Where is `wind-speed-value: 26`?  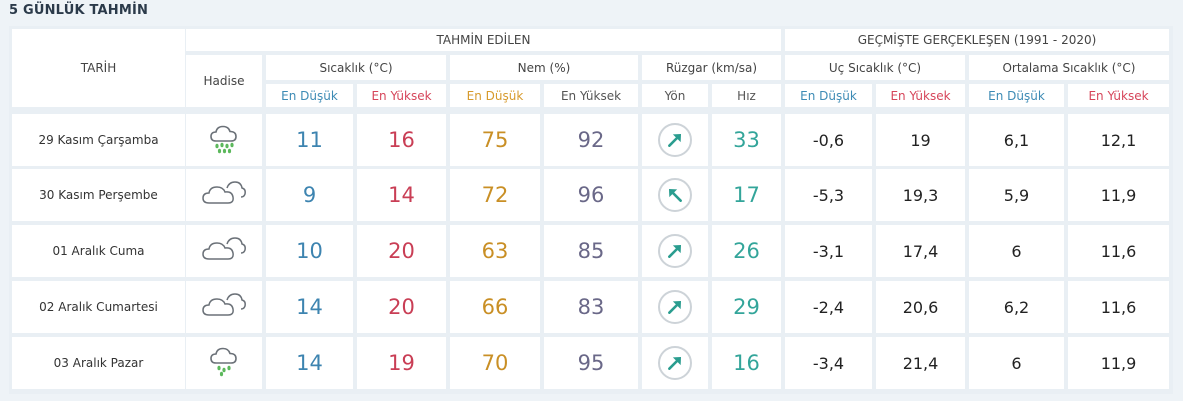
wind-speed-value: 26 is located at coordinates (746, 251).